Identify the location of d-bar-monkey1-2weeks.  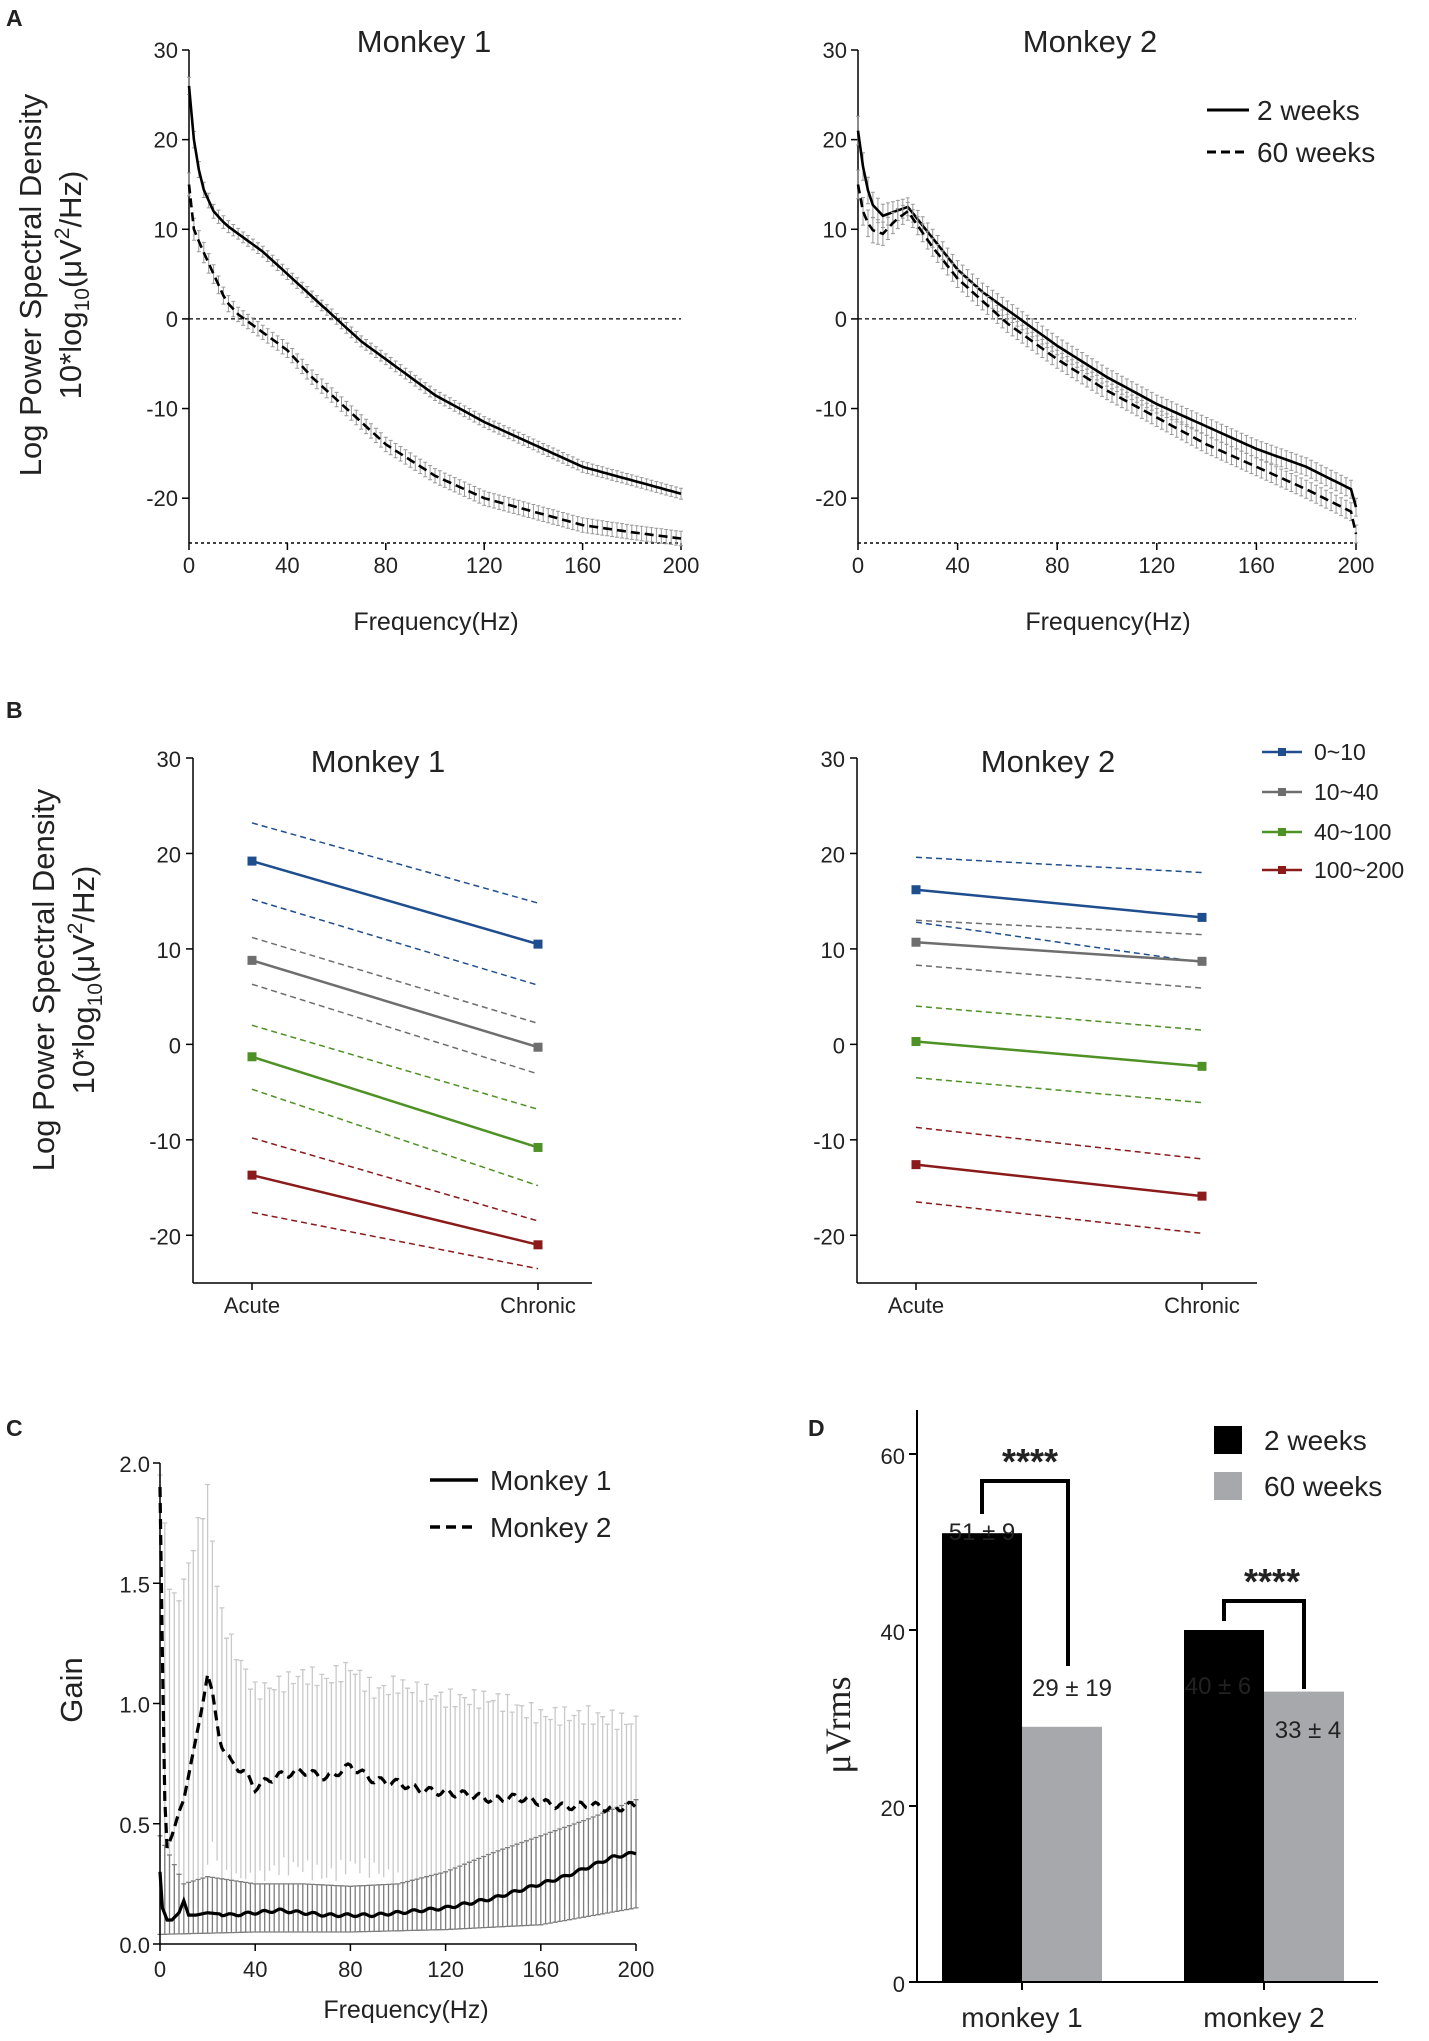
(982, 1757).